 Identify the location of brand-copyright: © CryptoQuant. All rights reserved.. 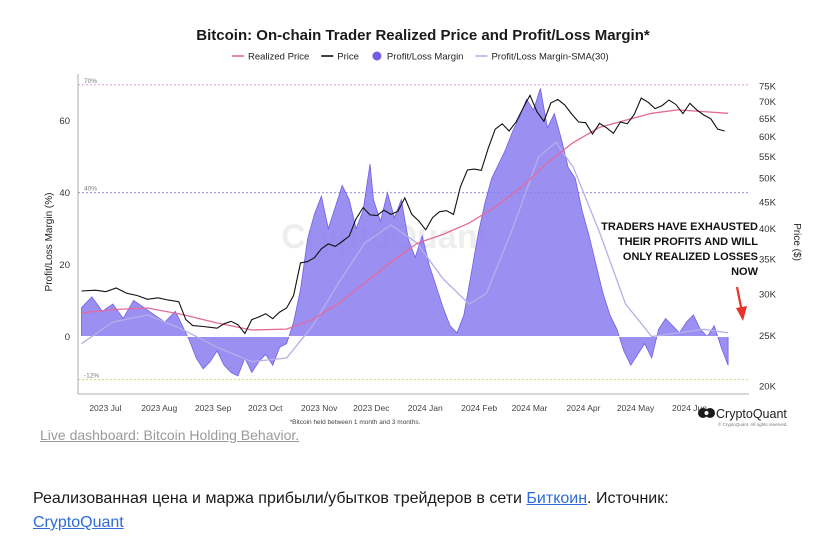
(753, 424).